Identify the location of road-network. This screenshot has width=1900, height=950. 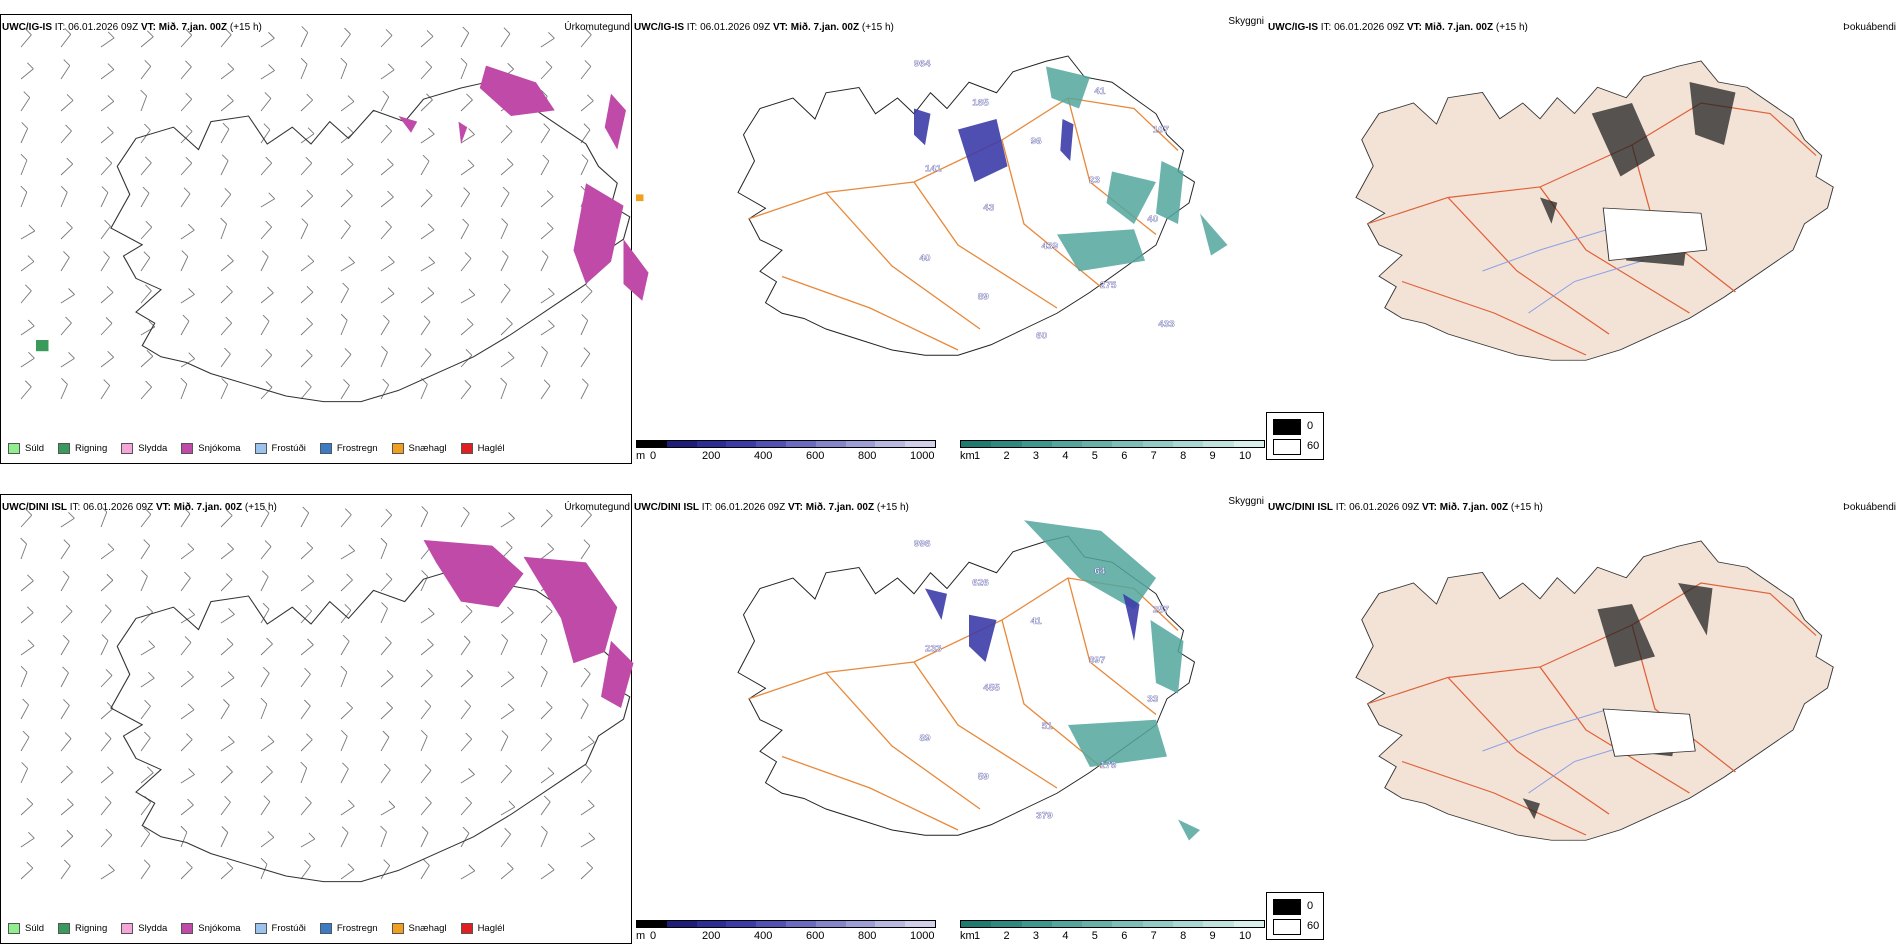
(963, 704).